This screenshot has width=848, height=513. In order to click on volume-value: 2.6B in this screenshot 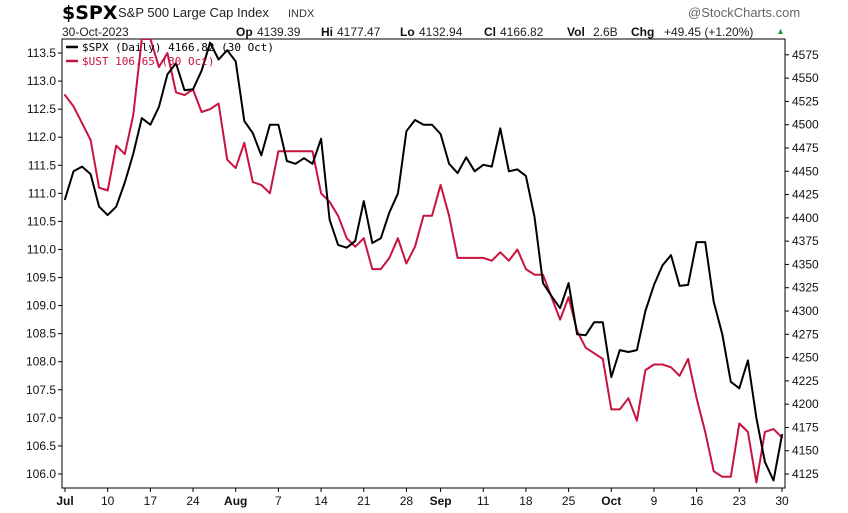, I will do `click(605, 32)`.